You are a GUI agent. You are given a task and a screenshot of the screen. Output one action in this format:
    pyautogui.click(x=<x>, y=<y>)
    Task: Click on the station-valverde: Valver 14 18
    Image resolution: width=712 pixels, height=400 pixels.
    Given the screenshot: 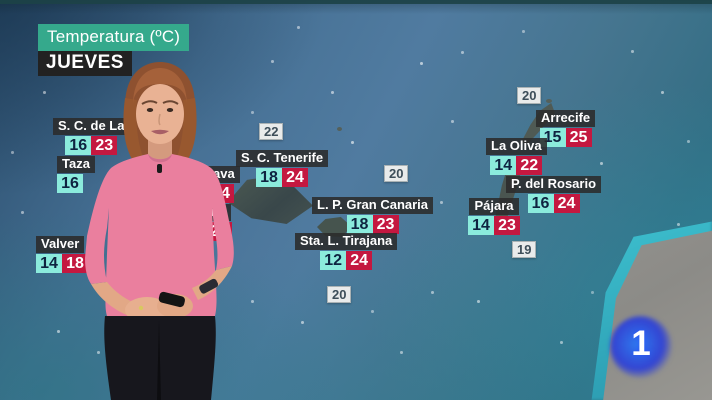 What is the action you would take?
    pyautogui.click(x=62, y=254)
    